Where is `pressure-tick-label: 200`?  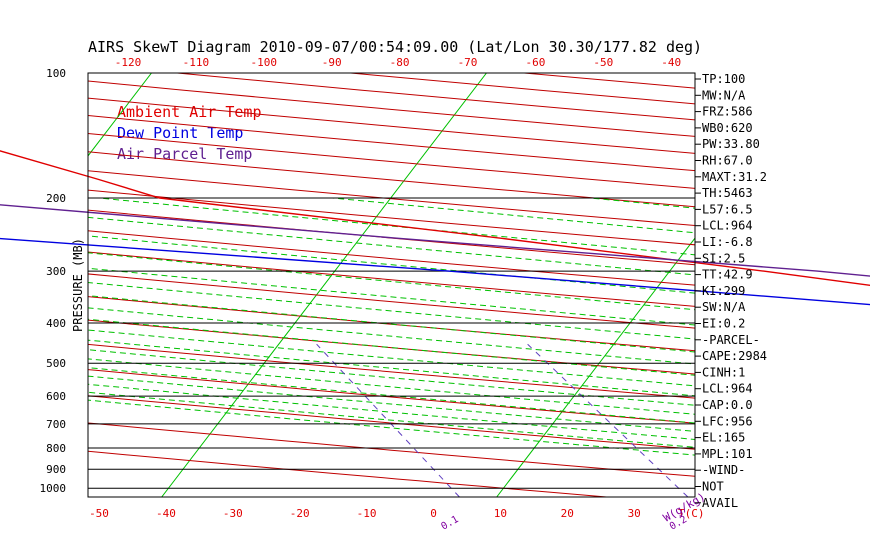 pressure-tick-label: 200 is located at coordinates (56, 198).